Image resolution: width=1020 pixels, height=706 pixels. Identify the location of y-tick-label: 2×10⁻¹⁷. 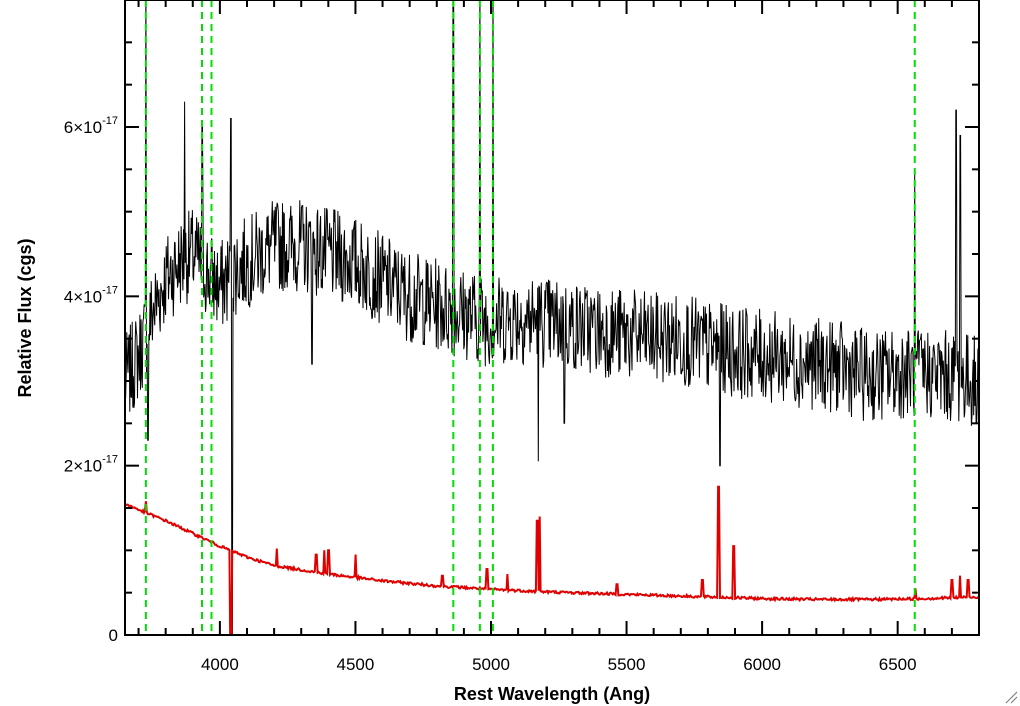
(91, 465).